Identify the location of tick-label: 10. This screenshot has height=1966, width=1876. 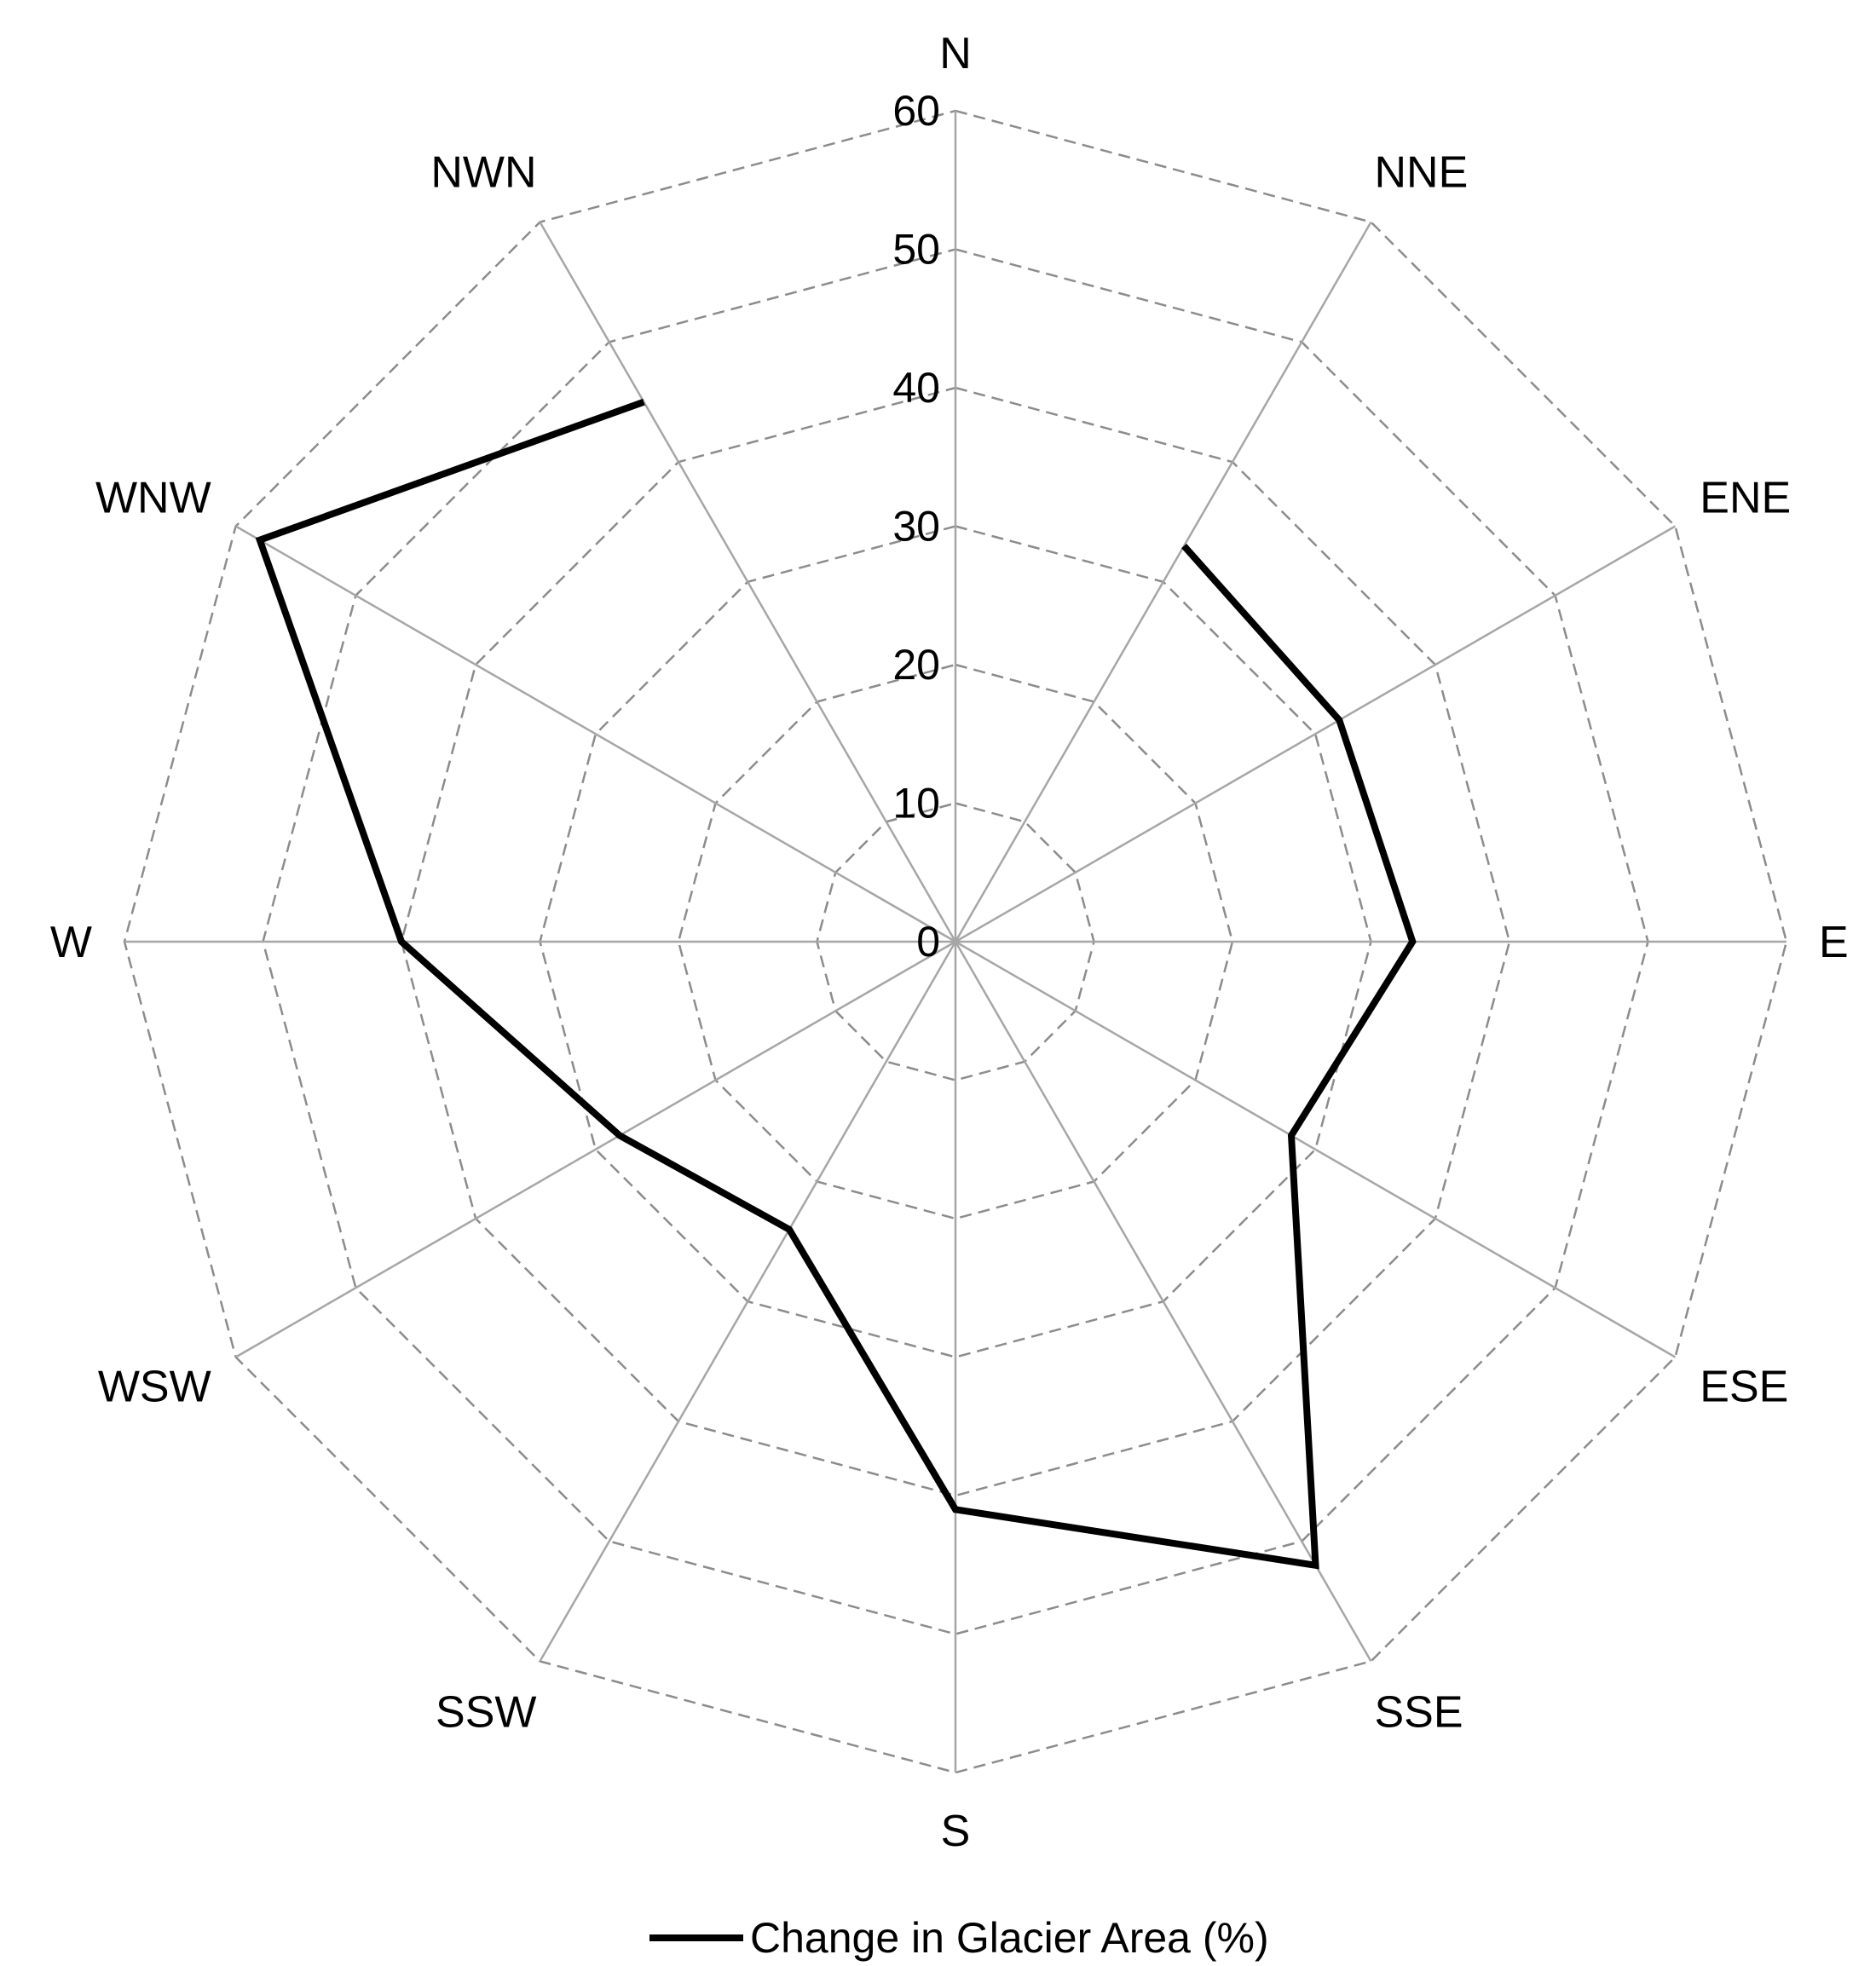
(916, 804).